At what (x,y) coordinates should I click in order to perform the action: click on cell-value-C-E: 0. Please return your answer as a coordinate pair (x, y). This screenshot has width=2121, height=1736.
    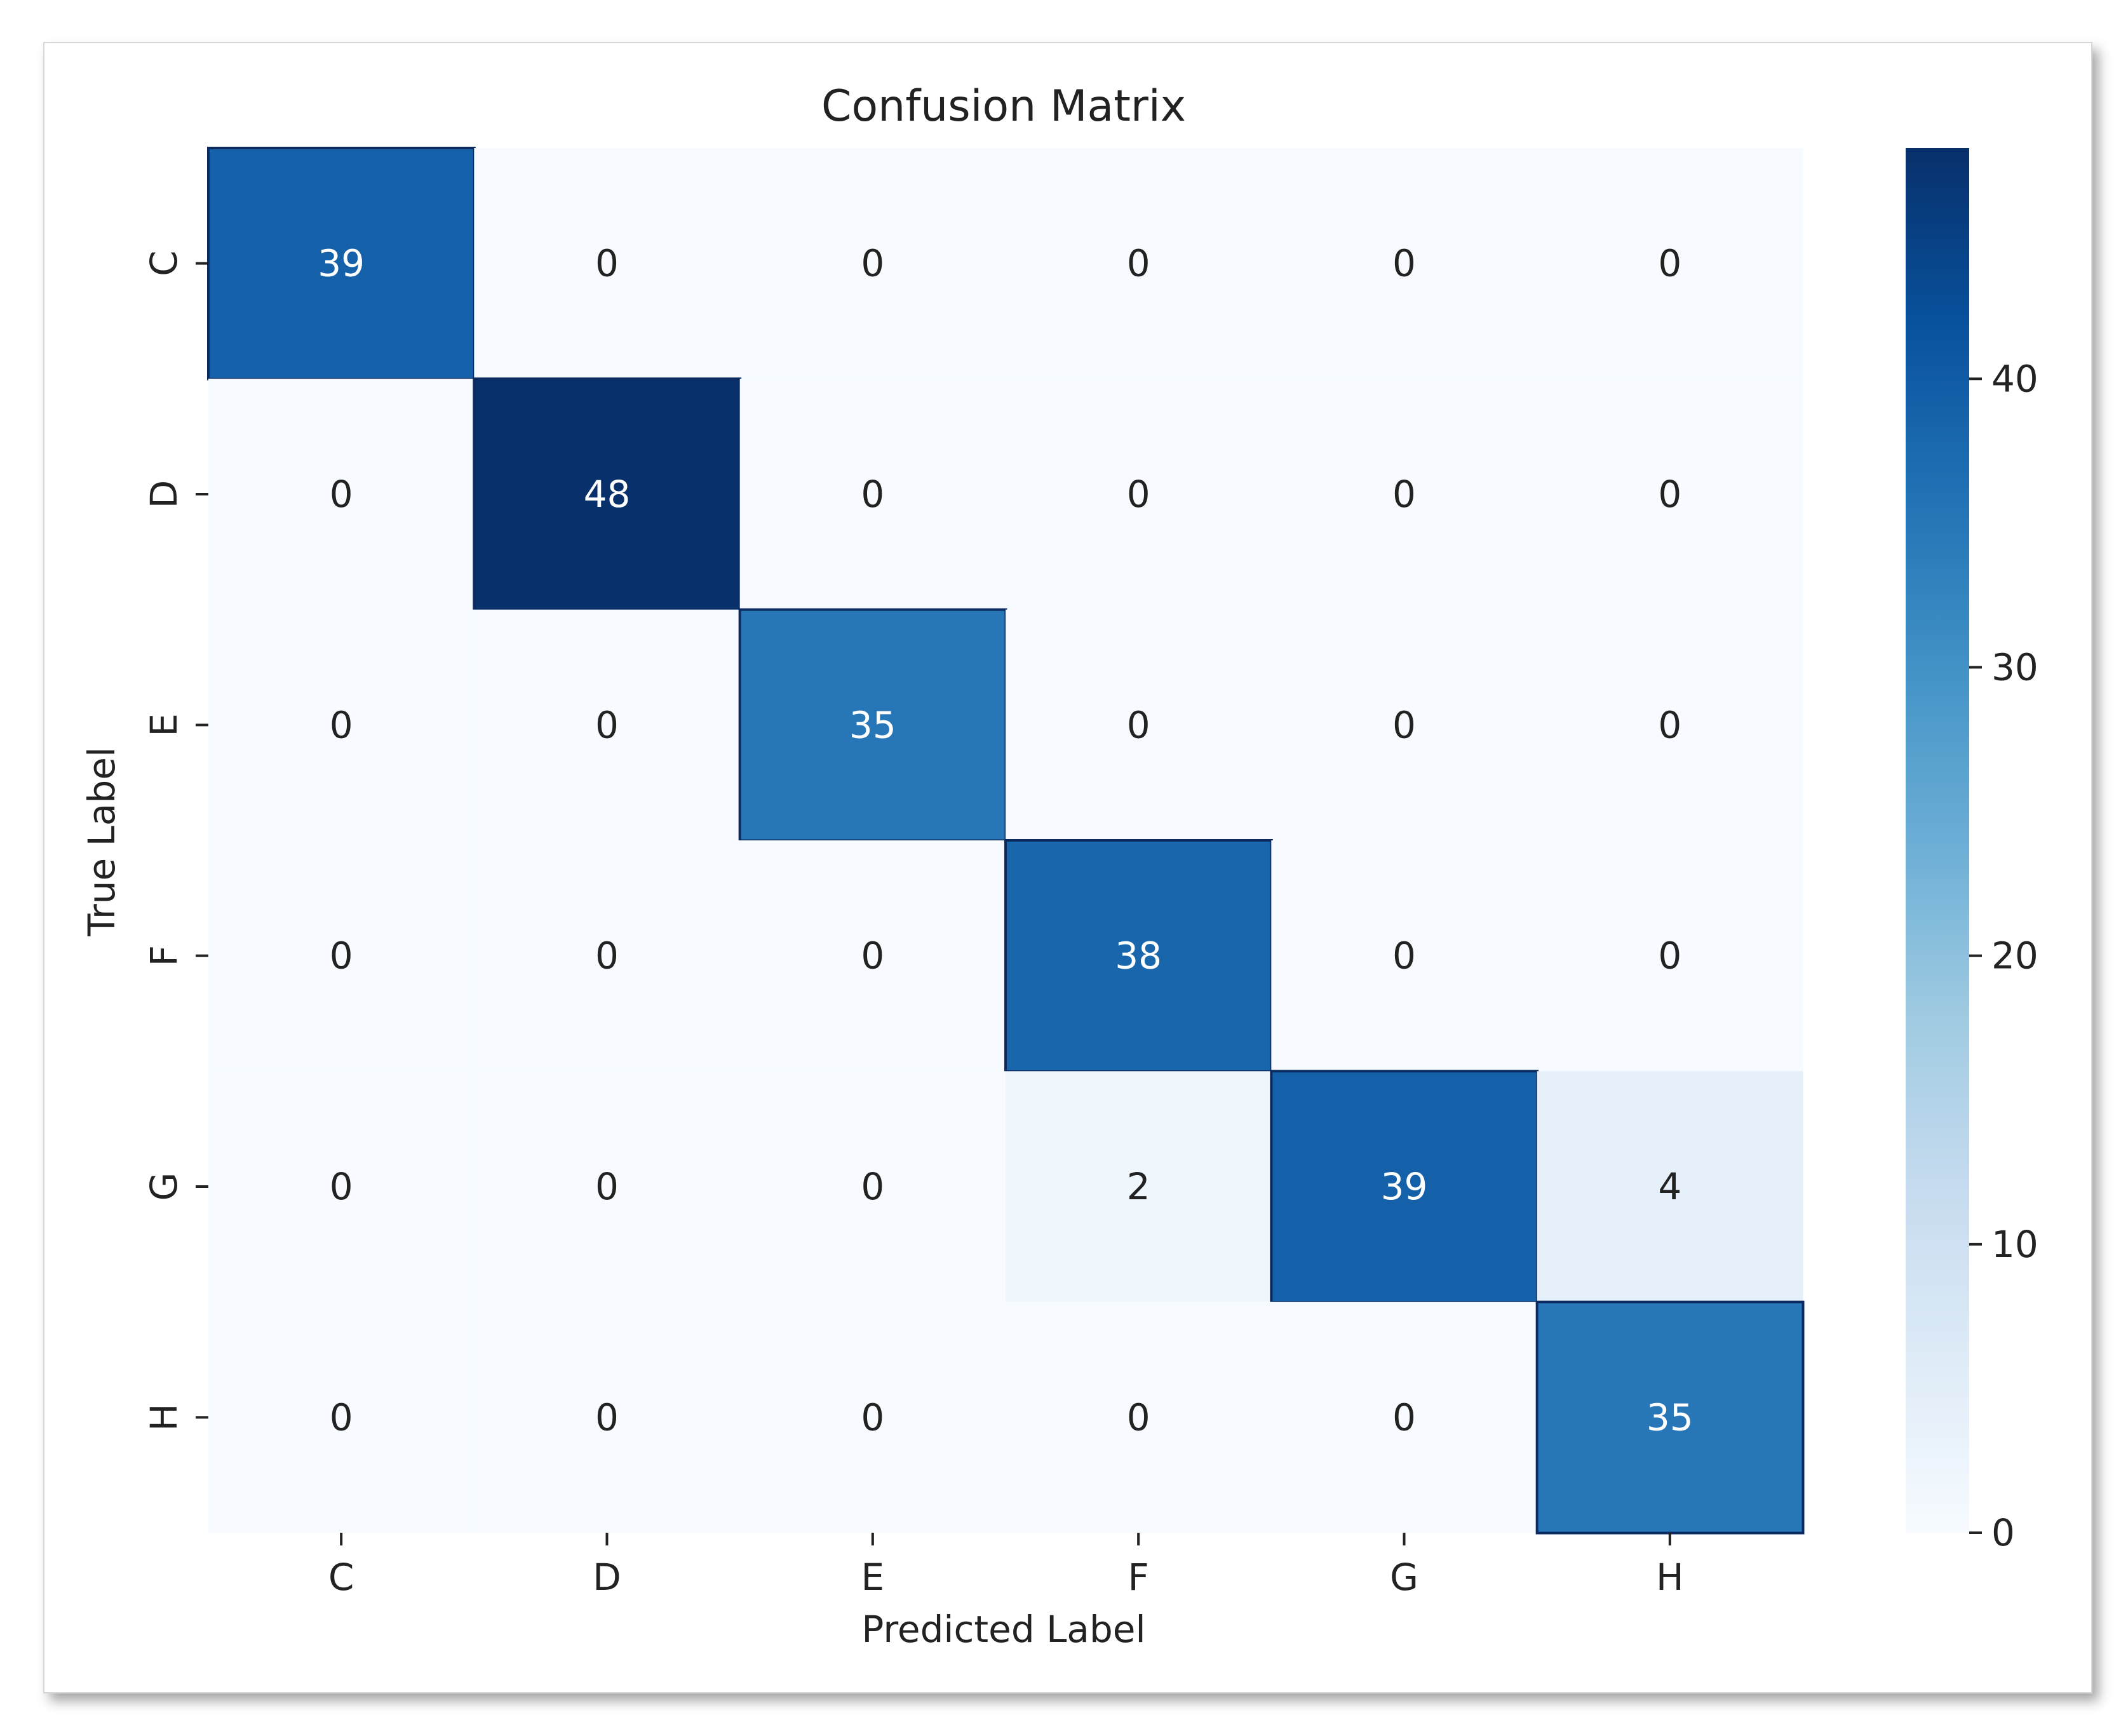
    Looking at the image, I should click on (872, 263).